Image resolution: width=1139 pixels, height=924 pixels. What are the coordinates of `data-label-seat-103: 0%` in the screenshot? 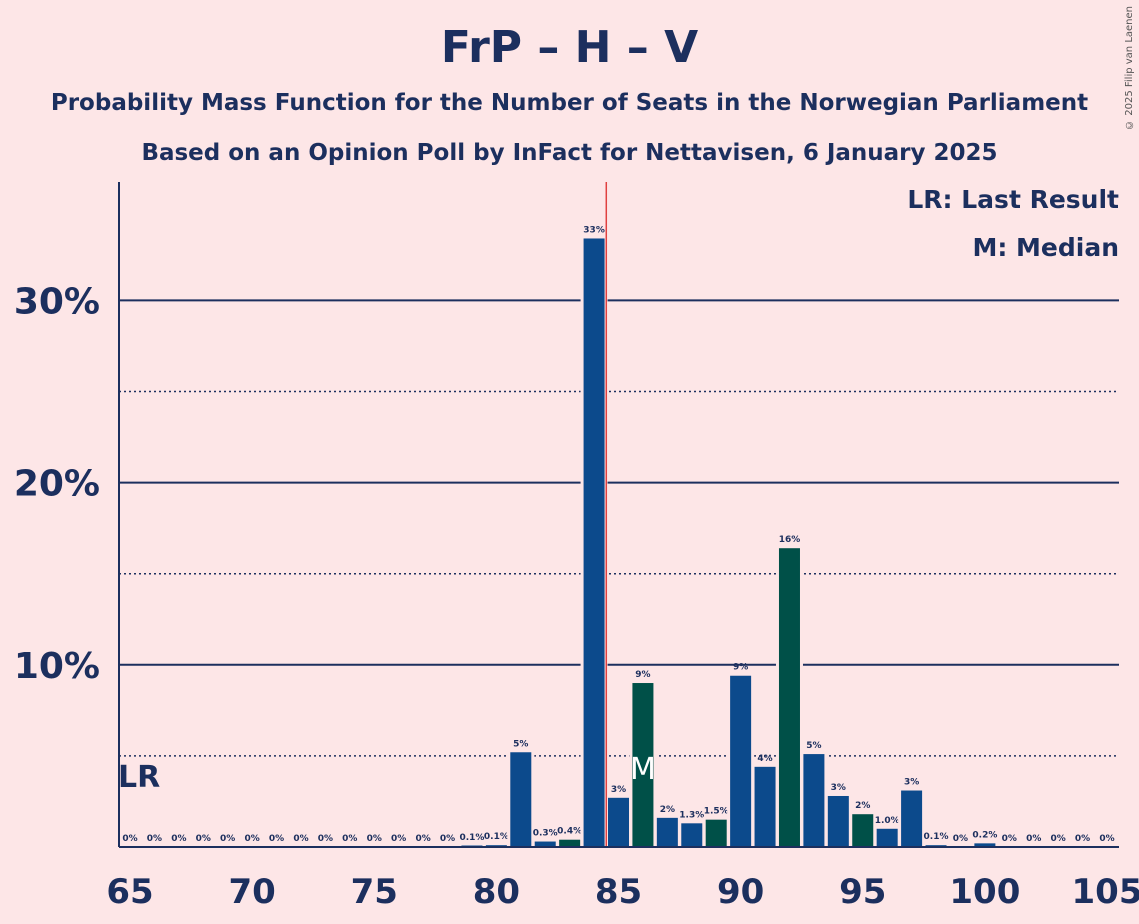 It's located at (1058, 839).